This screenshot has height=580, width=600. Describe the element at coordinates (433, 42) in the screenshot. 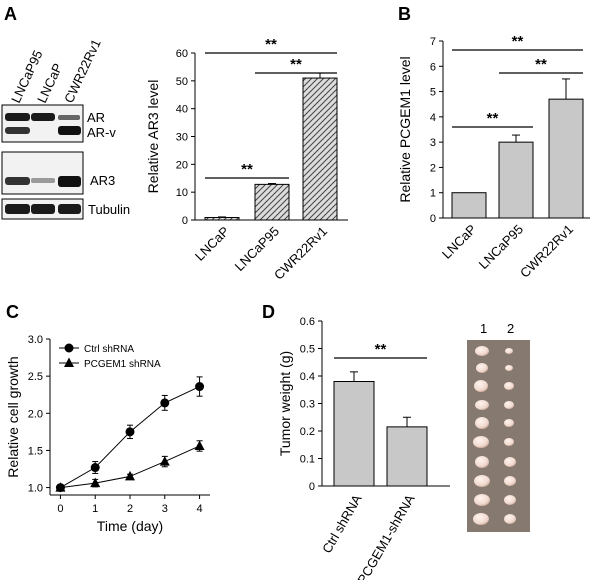

I see `y-tick-label: 7` at that location.